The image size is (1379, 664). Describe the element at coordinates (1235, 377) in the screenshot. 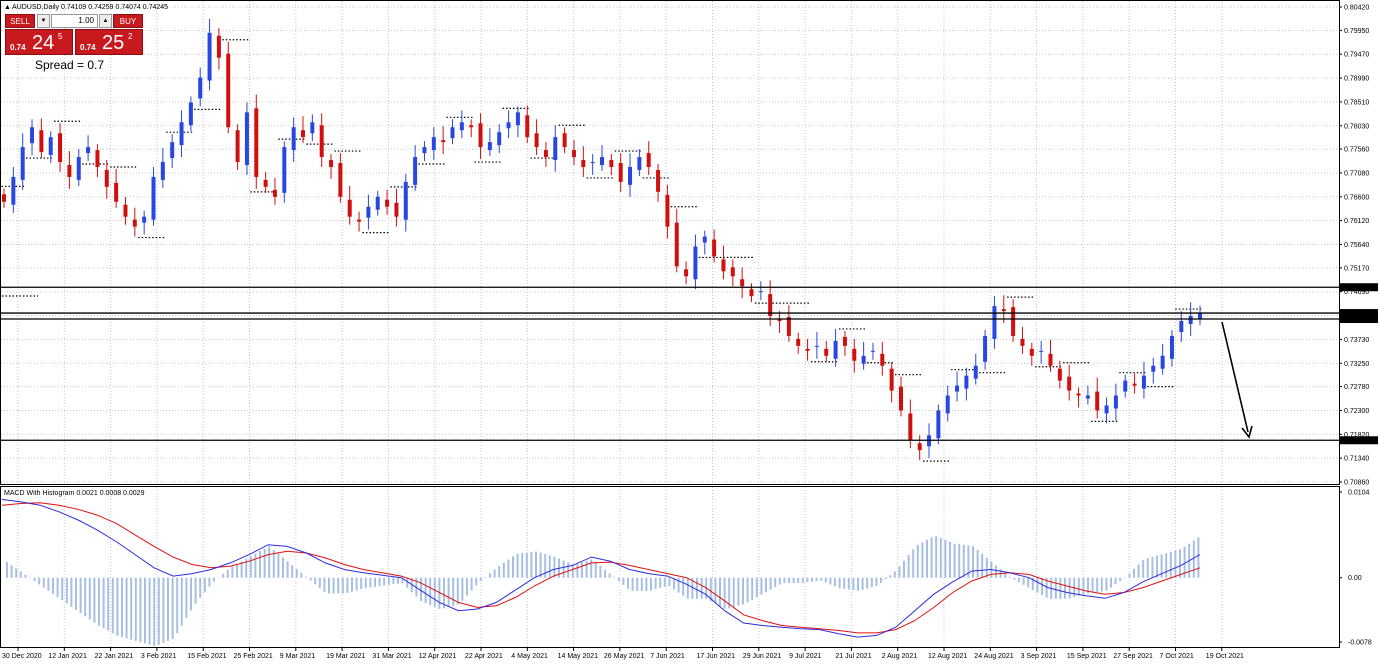

I see `projection-arrow` at that location.